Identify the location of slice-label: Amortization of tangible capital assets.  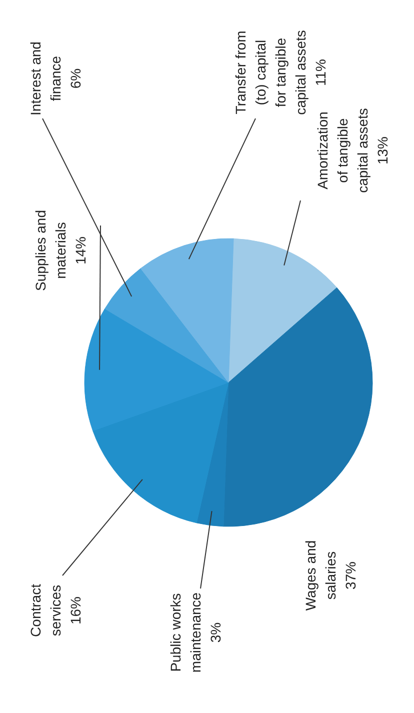
(342, 150).